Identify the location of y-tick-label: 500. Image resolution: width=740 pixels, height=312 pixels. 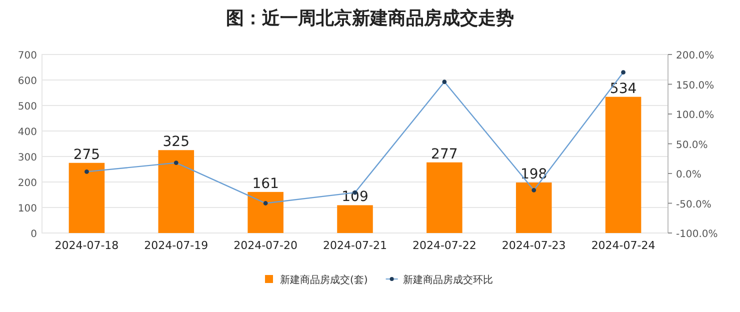
(27, 107).